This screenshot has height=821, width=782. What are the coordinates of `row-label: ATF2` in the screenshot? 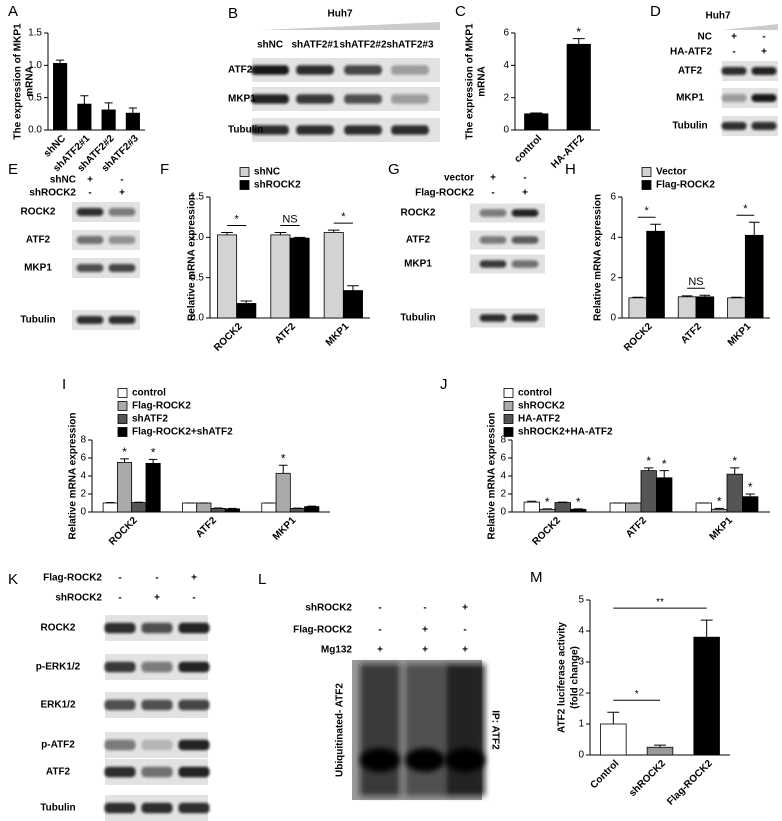 It's located at (690, 71).